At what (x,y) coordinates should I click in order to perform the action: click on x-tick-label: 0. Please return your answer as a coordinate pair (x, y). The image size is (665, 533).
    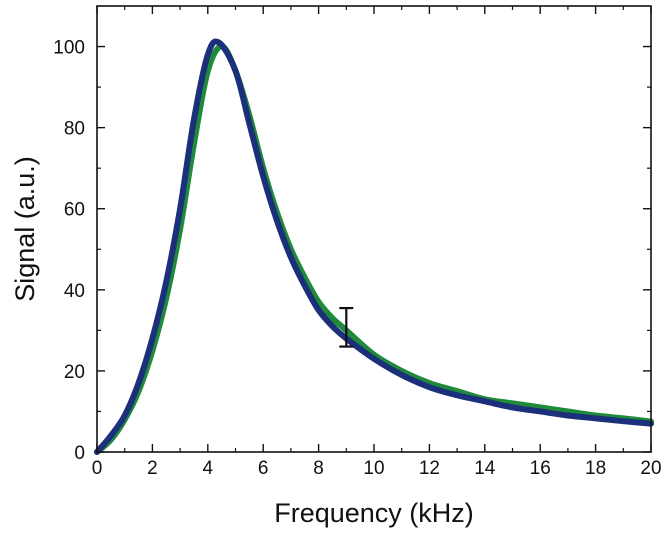
    Looking at the image, I should click on (97, 468).